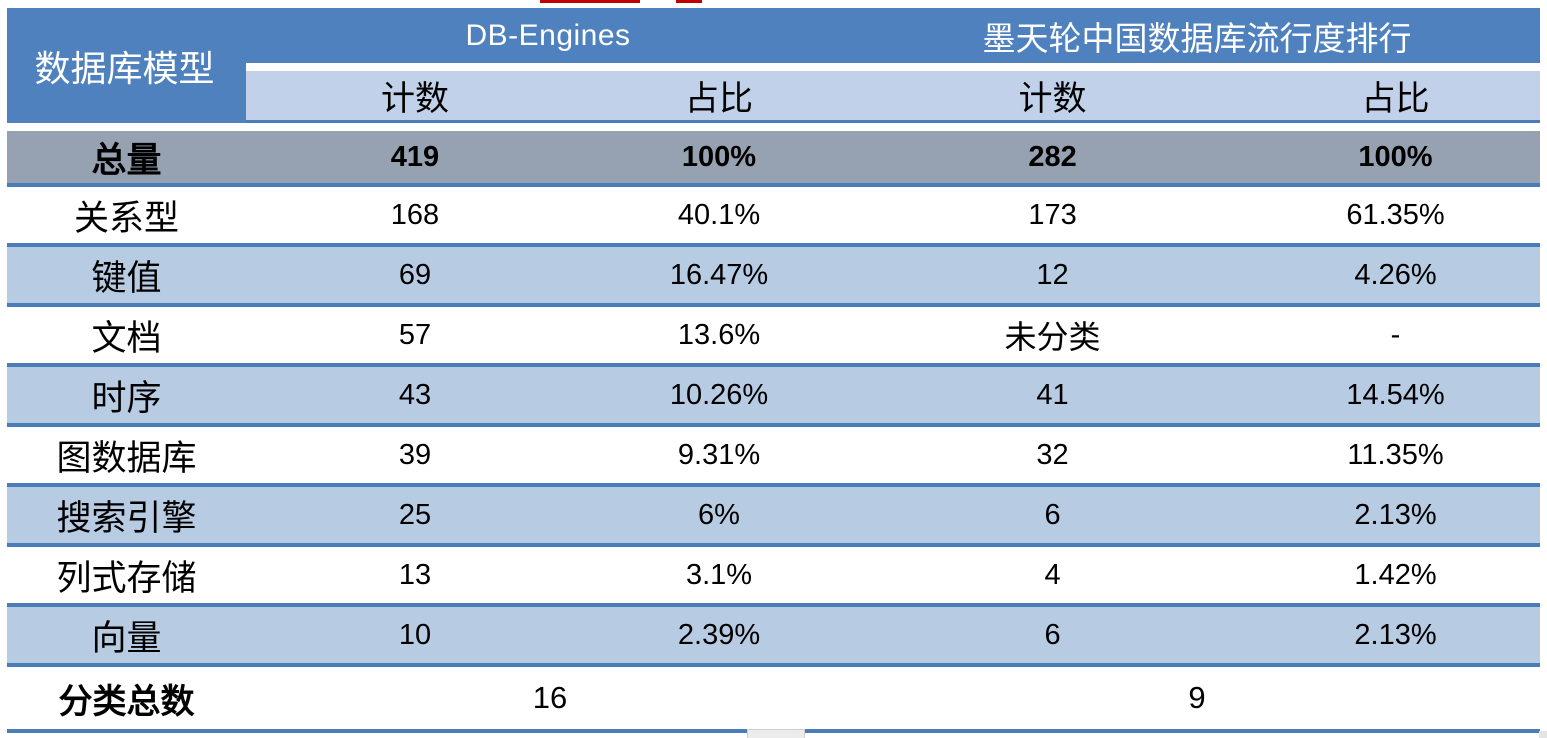 The width and height of the screenshot is (1547, 738). Describe the element at coordinates (126, 65) in the screenshot. I see `corner-header-cell: 数据库模型` at that location.